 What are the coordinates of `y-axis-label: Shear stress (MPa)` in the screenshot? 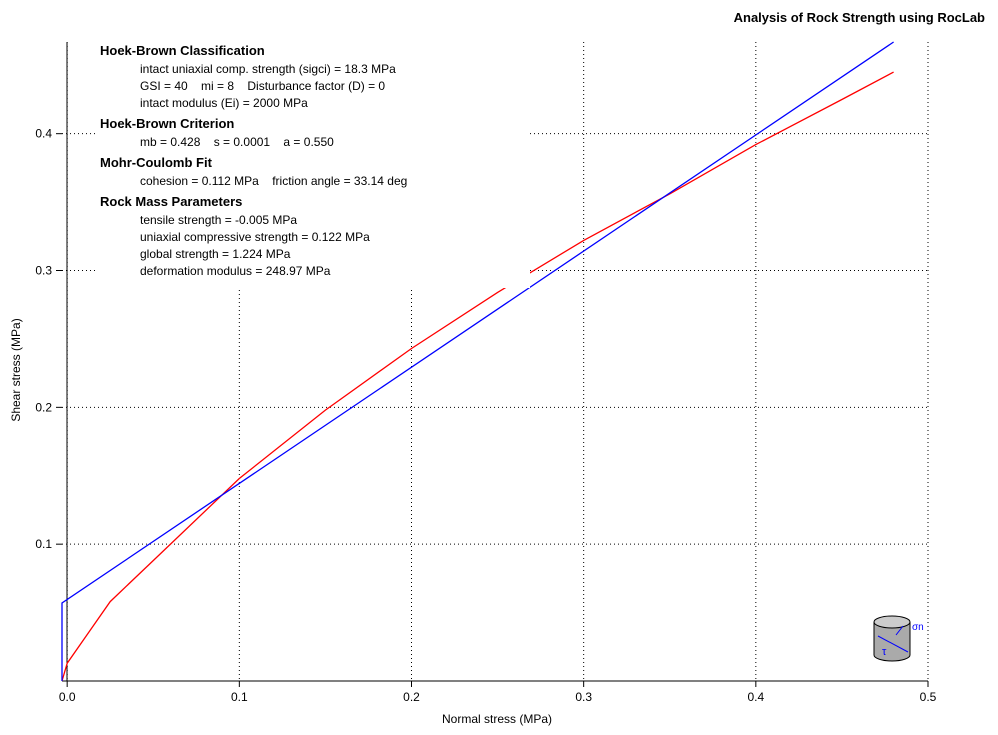 It's located at (16, 369).